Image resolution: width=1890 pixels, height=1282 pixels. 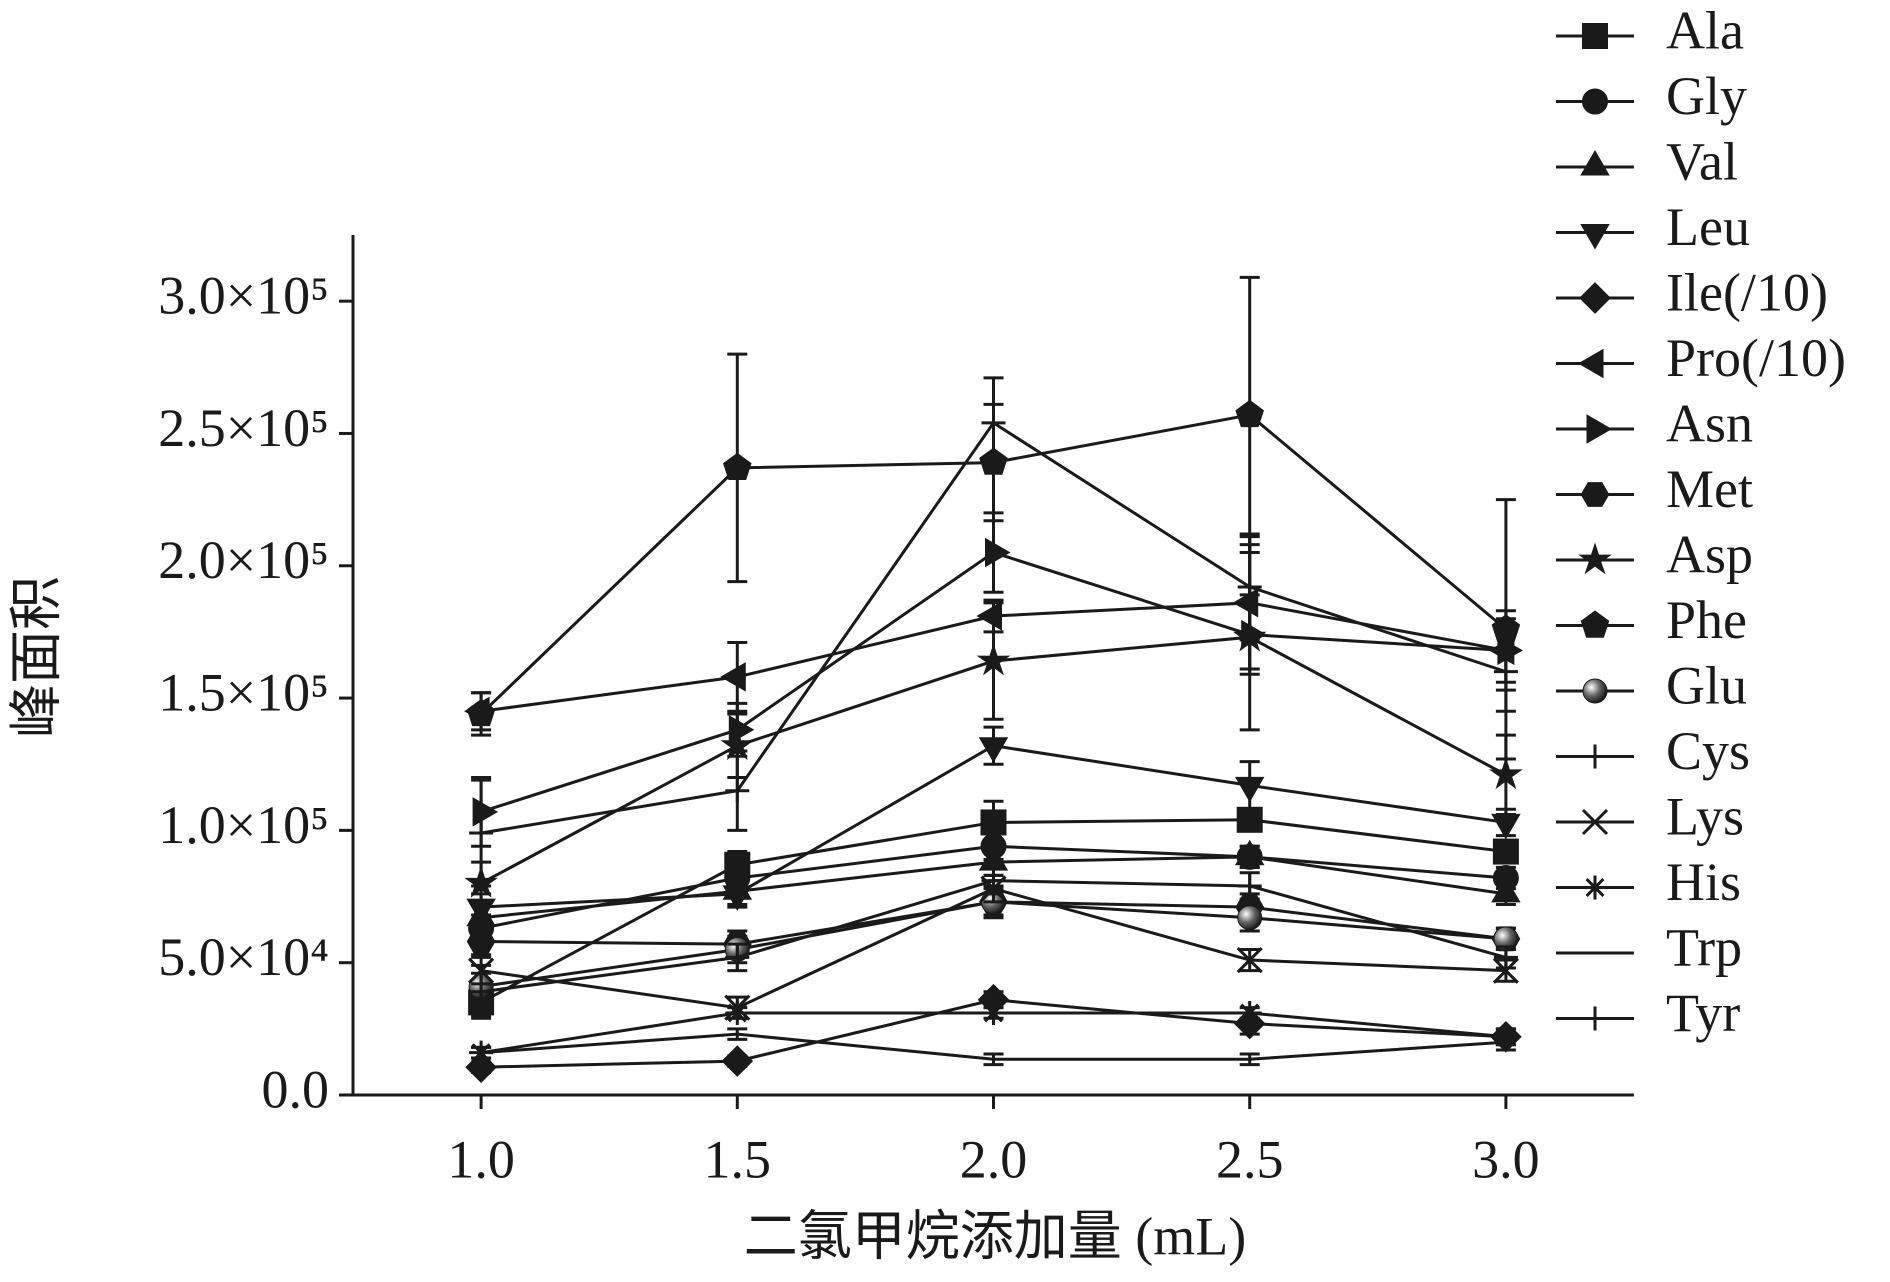 What do you see at coordinates (1709, 489) in the screenshot?
I see `legend-label: Met` at bounding box center [1709, 489].